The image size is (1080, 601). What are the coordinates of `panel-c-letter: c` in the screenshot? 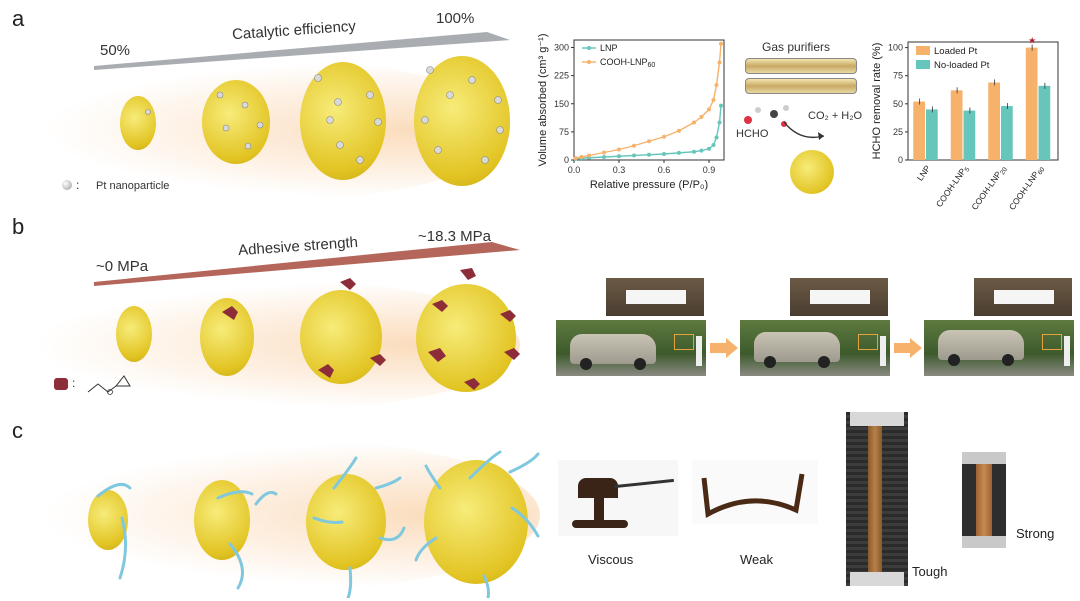 It's located at (17, 430).